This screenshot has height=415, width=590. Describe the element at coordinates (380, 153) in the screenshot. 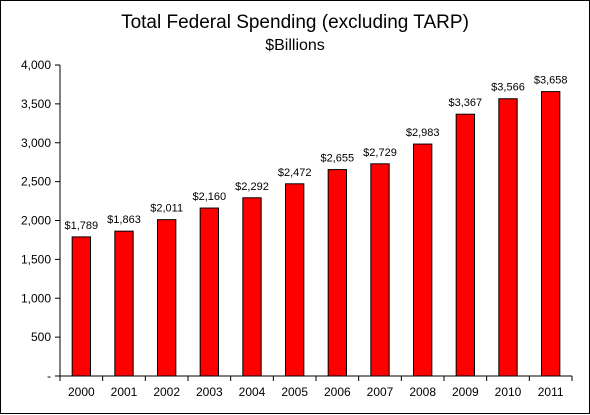

I see `data-label: $2,729` at that location.